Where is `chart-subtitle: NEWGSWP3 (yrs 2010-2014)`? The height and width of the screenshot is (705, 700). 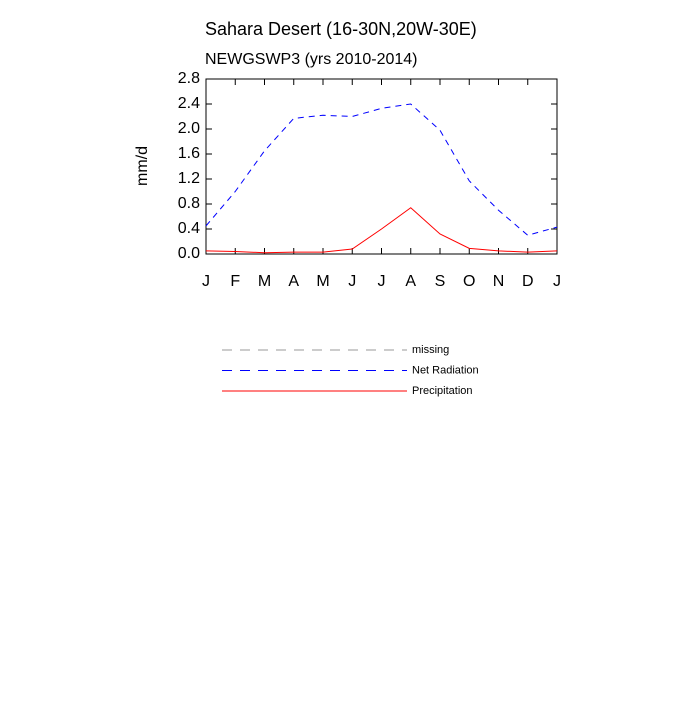 chart-subtitle: NEWGSWP3 (yrs 2010-2014) is located at coordinates (311, 59).